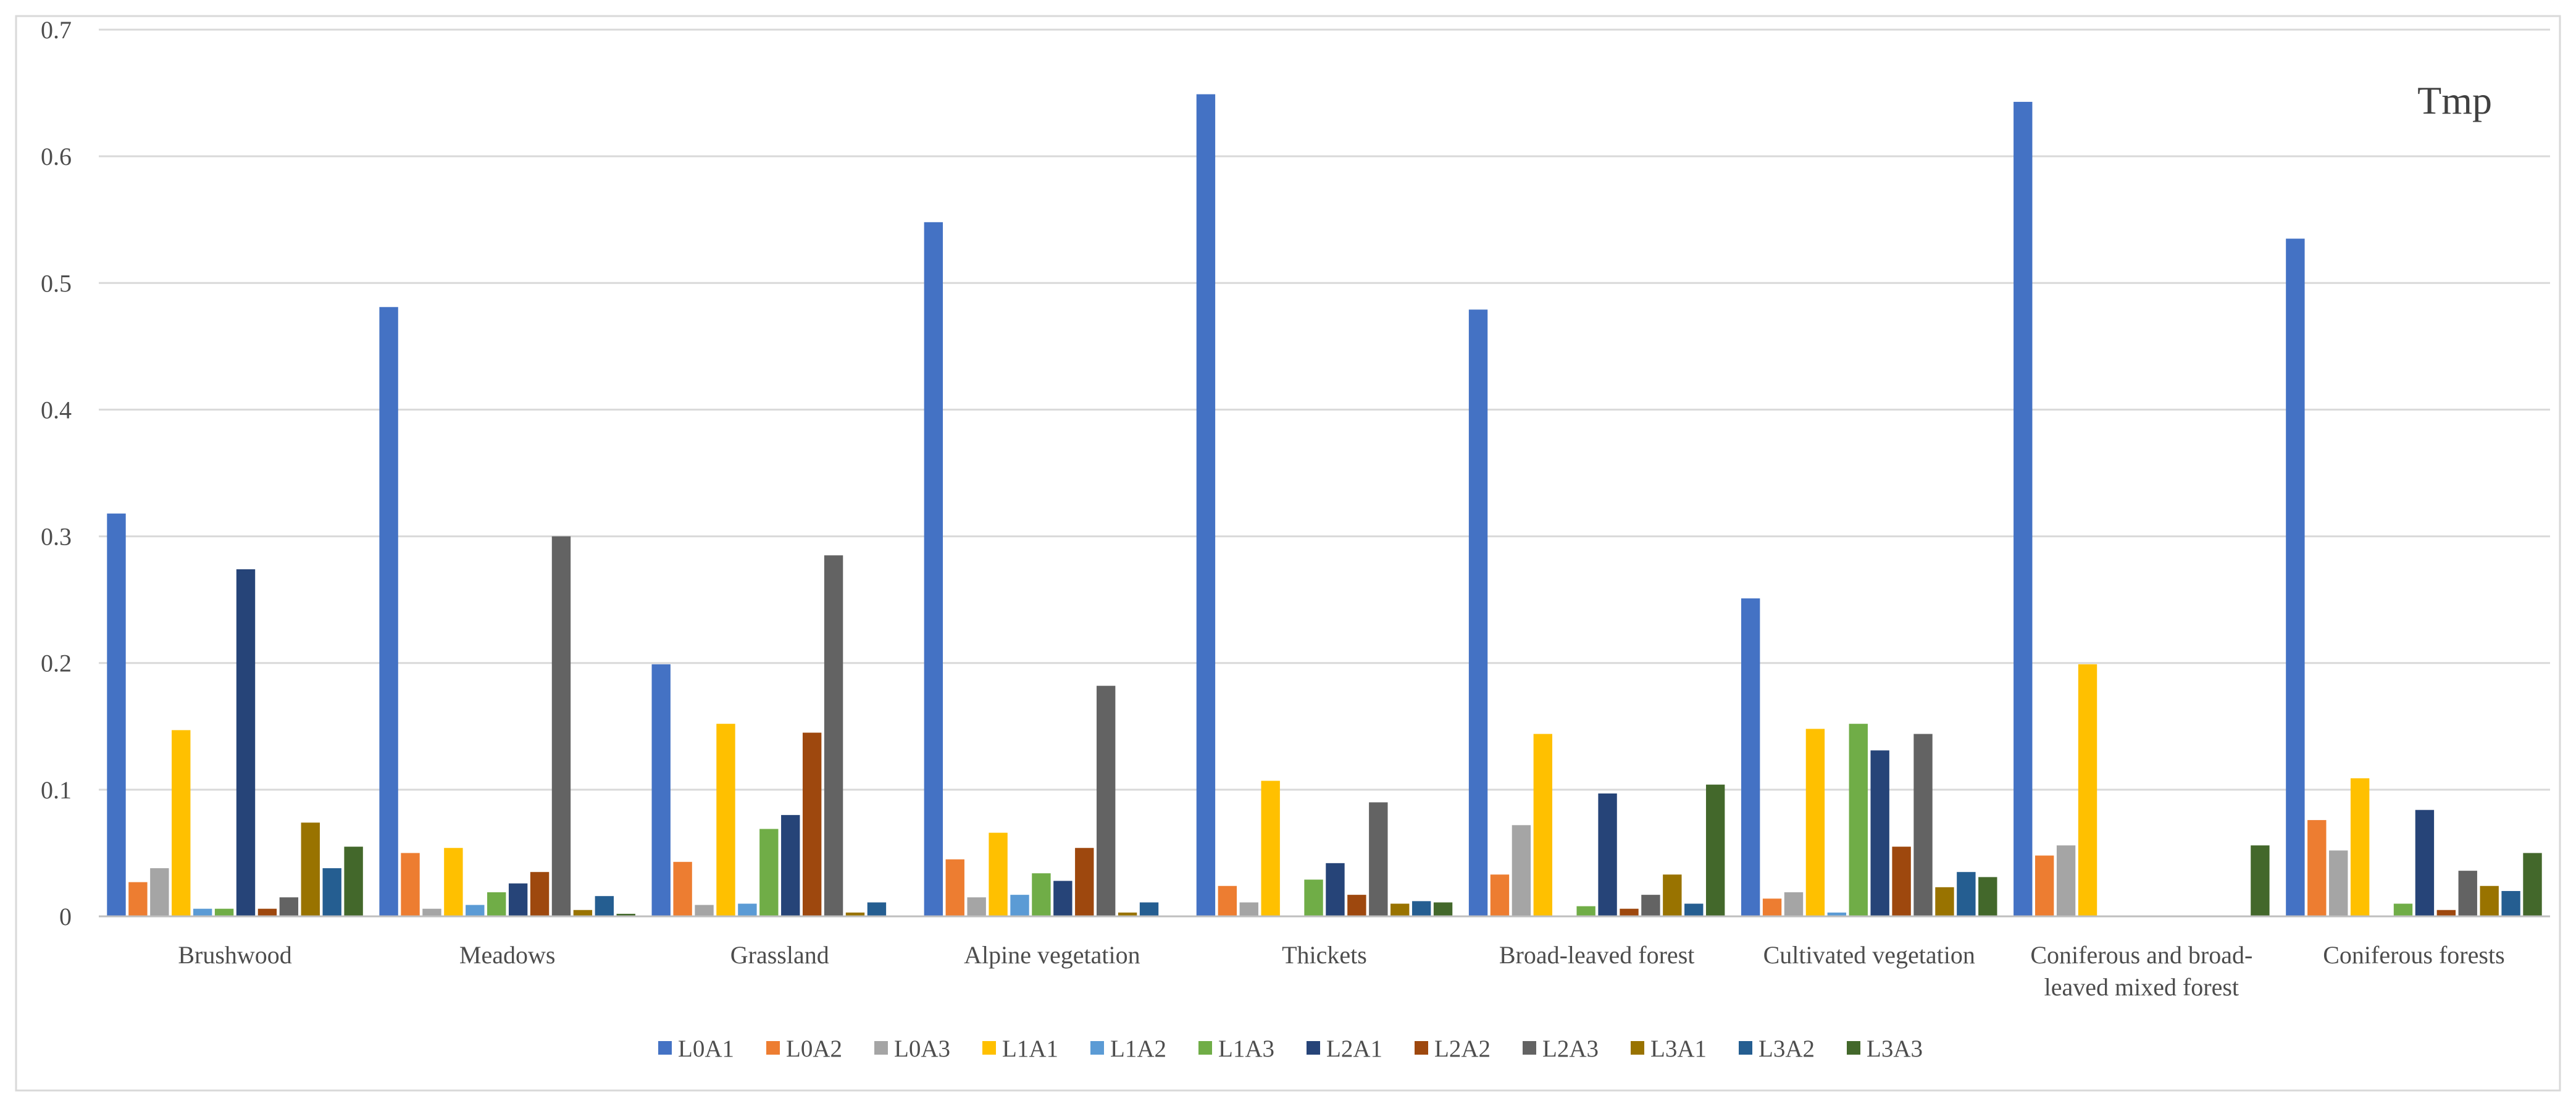 The width and height of the screenshot is (2576, 1109). What do you see at coordinates (1314, 1048) in the screenshot?
I see `legend-swatch-l2a1` at bounding box center [1314, 1048].